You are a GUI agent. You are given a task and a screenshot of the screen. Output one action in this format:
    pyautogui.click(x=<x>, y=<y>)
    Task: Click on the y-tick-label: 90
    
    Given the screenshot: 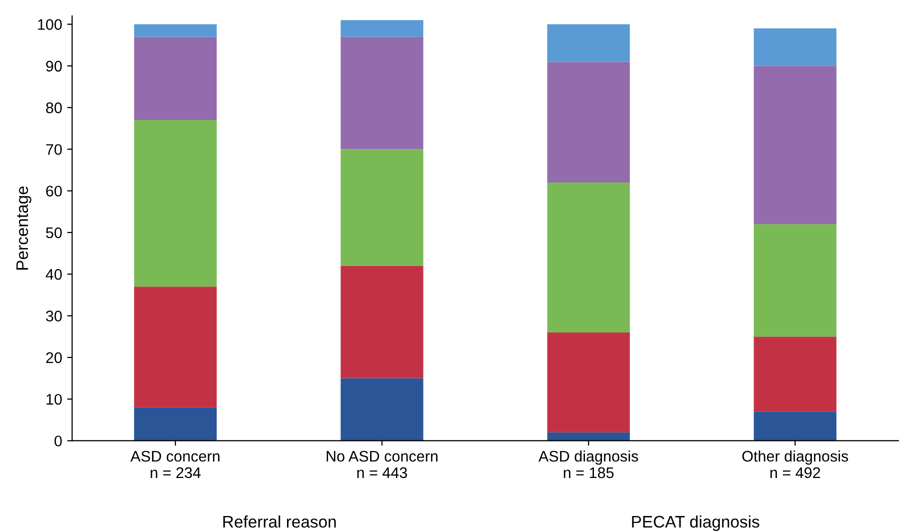 What is the action you would take?
    pyautogui.click(x=54, y=66)
    